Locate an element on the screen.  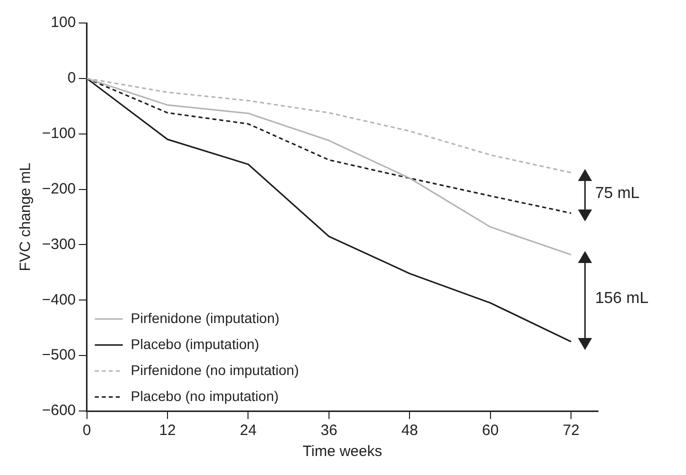
x-tick-label: 72 is located at coordinates (571, 431).